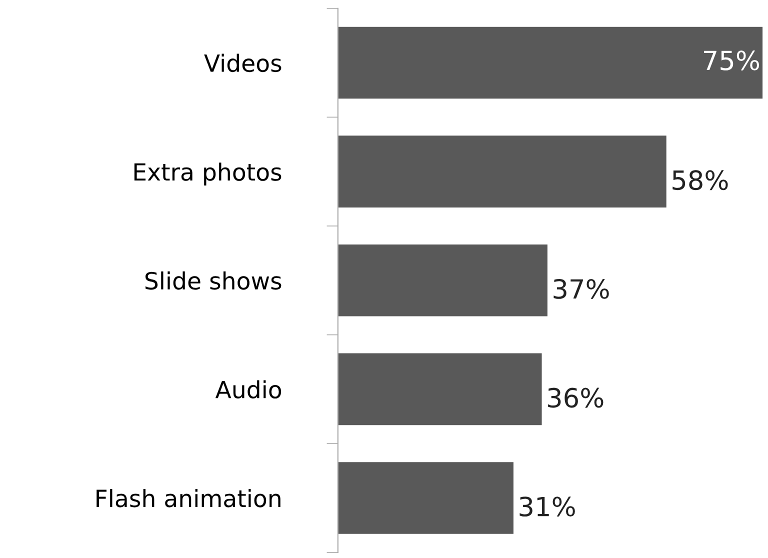  What do you see at coordinates (188, 498) in the screenshot?
I see `y-tick-label: Flash animation` at bounding box center [188, 498].